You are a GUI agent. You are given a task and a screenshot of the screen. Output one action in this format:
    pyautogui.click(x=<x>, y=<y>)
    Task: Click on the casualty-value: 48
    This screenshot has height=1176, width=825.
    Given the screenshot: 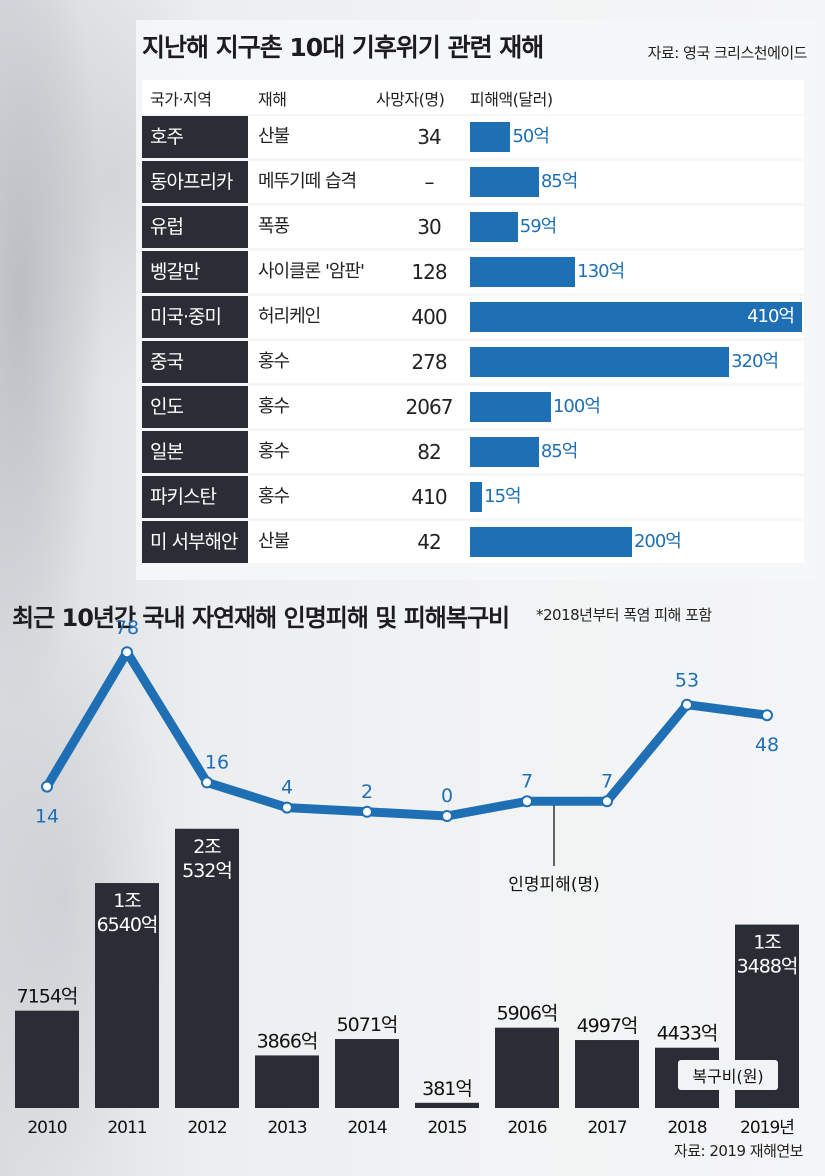 What is the action you would take?
    pyautogui.click(x=767, y=745)
    